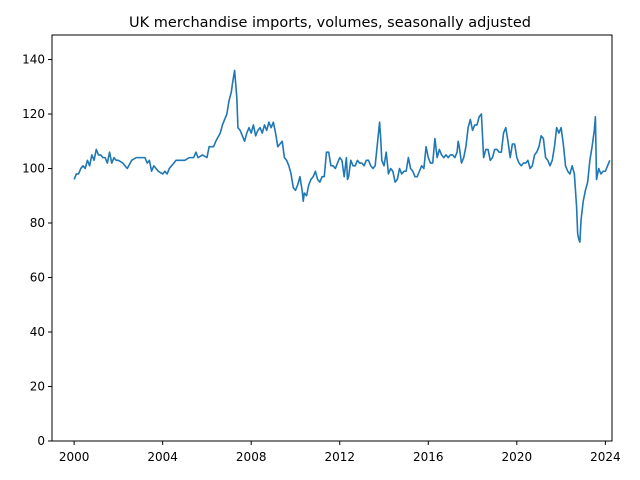  What do you see at coordinates (33, 114) in the screenshot?
I see `y-tick-label-6: 120` at bounding box center [33, 114].